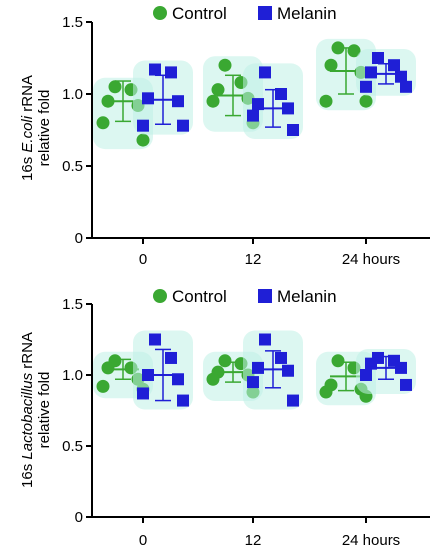 The image size is (442, 550). Describe the element at coordinates (27, 133) in the screenshot. I see `y-axis-label-species: E.coli` at that location.